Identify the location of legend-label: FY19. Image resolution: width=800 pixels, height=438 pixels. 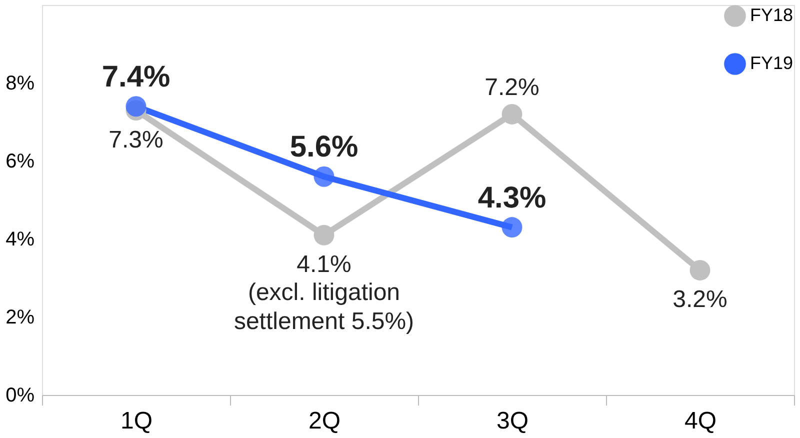
(772, 63).